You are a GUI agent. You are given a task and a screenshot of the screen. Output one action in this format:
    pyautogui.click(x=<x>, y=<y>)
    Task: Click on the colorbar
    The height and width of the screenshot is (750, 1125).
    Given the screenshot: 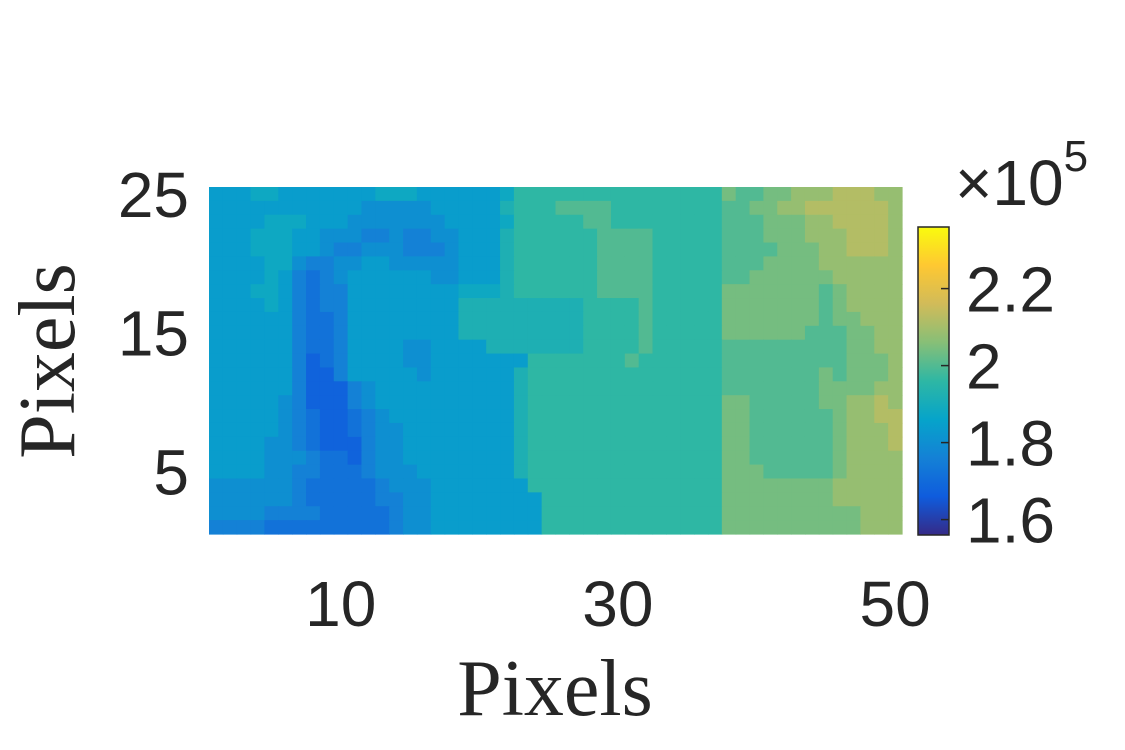 What is the action you would take?
    pyautogui.click(x=933, y=381)
    